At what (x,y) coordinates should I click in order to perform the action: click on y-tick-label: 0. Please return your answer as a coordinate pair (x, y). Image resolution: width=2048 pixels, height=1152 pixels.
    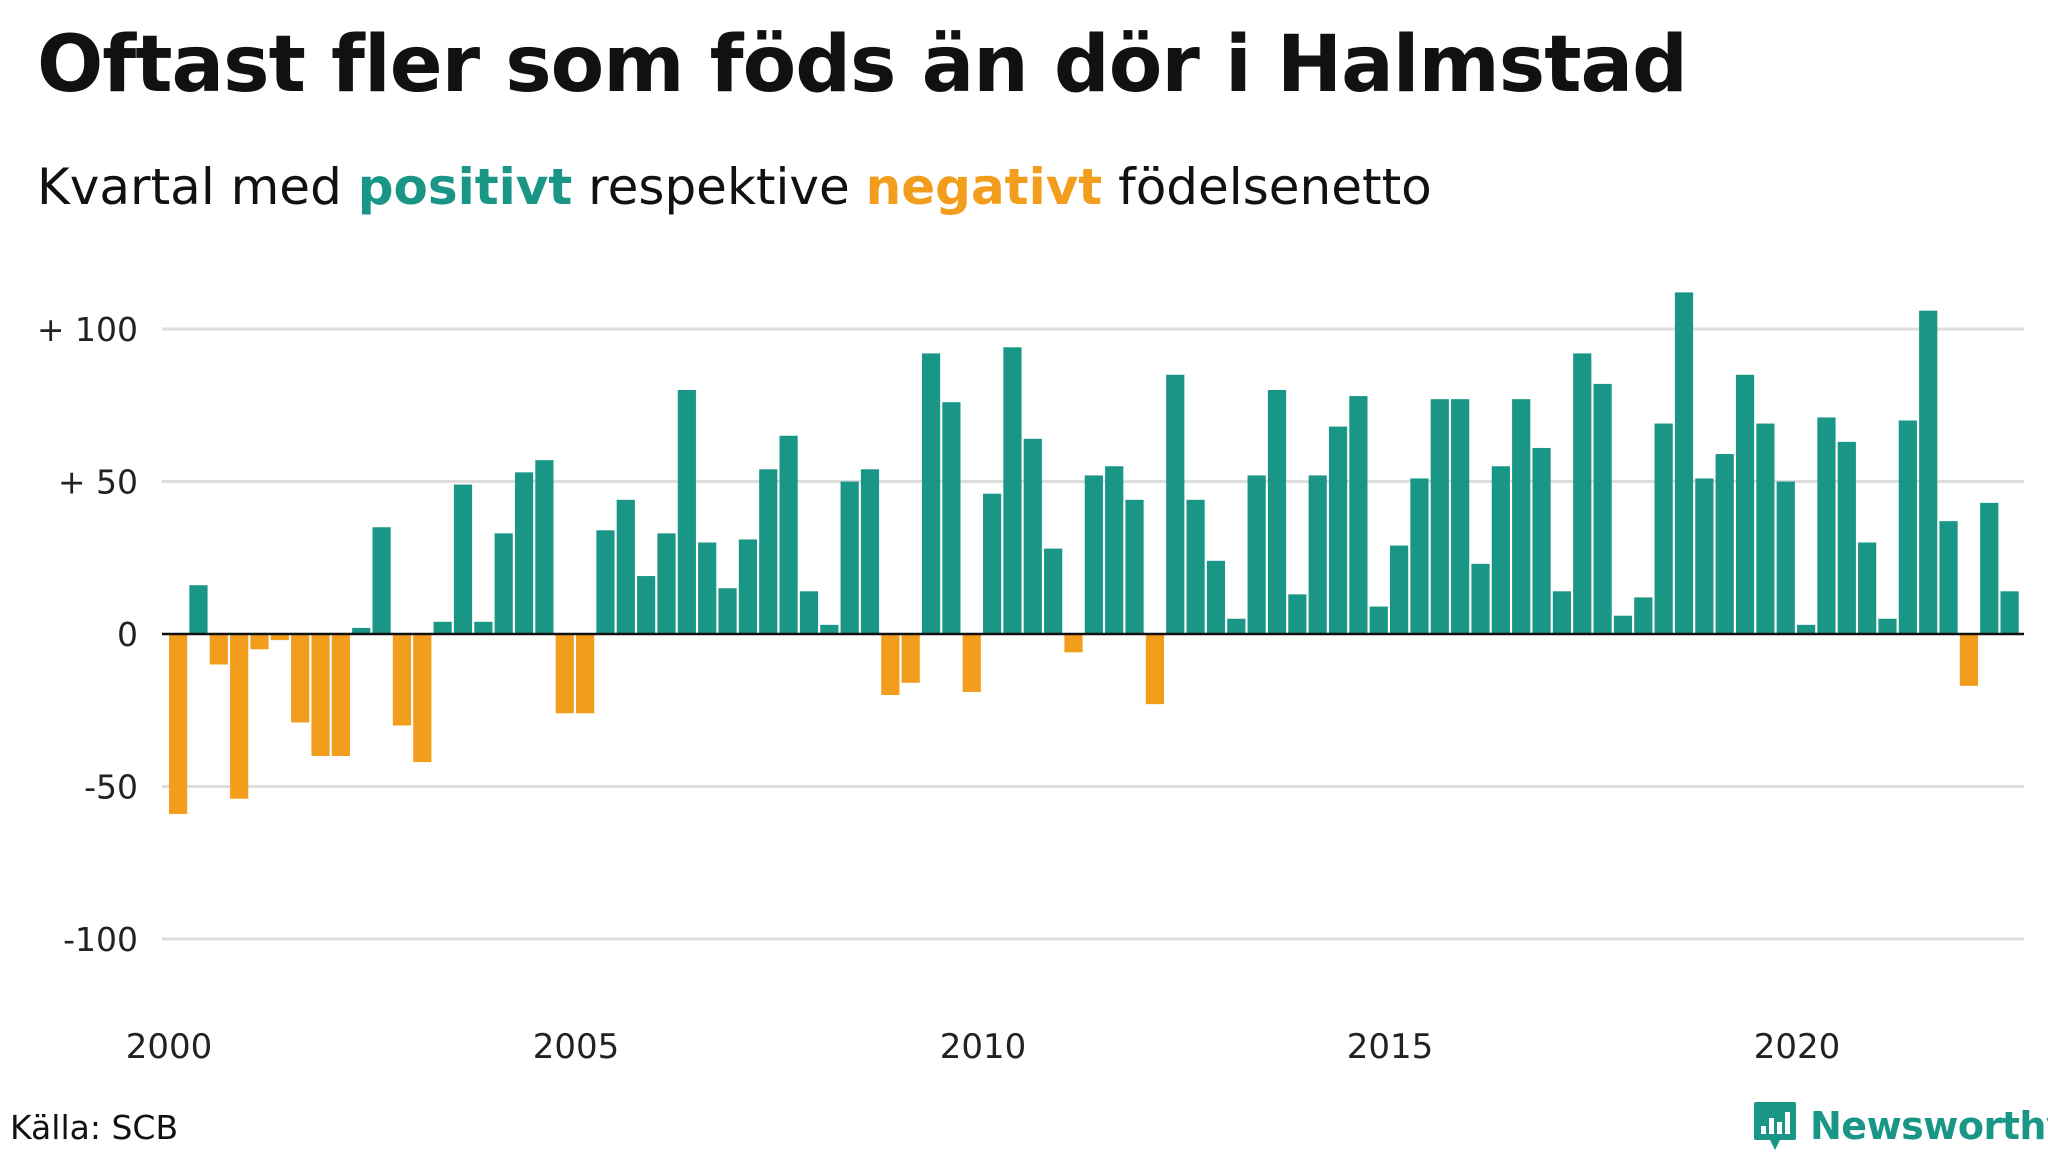
    Looking at the image, I should click on (127, 634).